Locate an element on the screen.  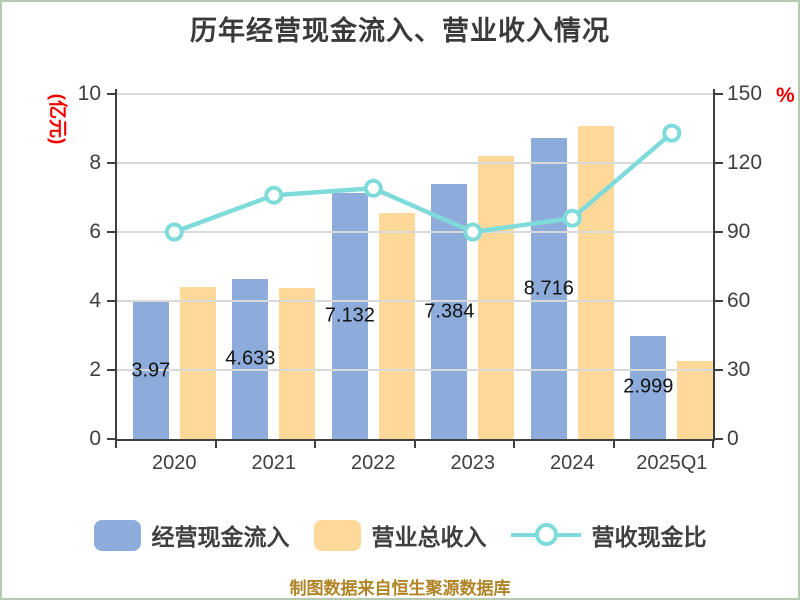
right-axis-tick-label-150: 150 is located at coordinates (745, 93).